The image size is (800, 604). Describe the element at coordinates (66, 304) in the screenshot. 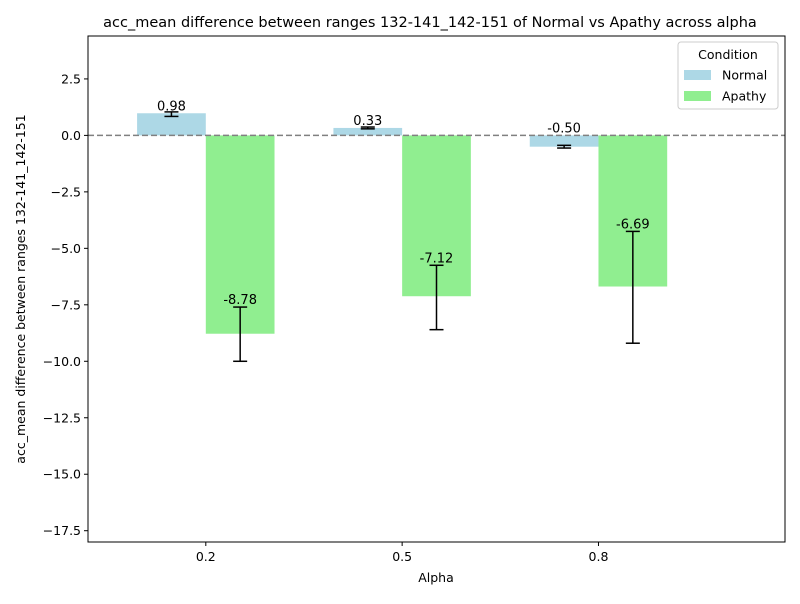

I see `y-tick-label: −7.5` at that location.